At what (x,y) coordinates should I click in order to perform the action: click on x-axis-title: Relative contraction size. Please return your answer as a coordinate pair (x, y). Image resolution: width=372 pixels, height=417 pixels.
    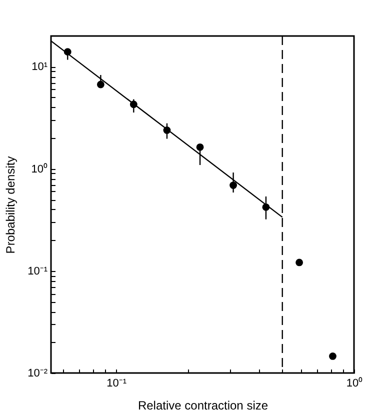
    Looking at the image, I should click on (203, 405).